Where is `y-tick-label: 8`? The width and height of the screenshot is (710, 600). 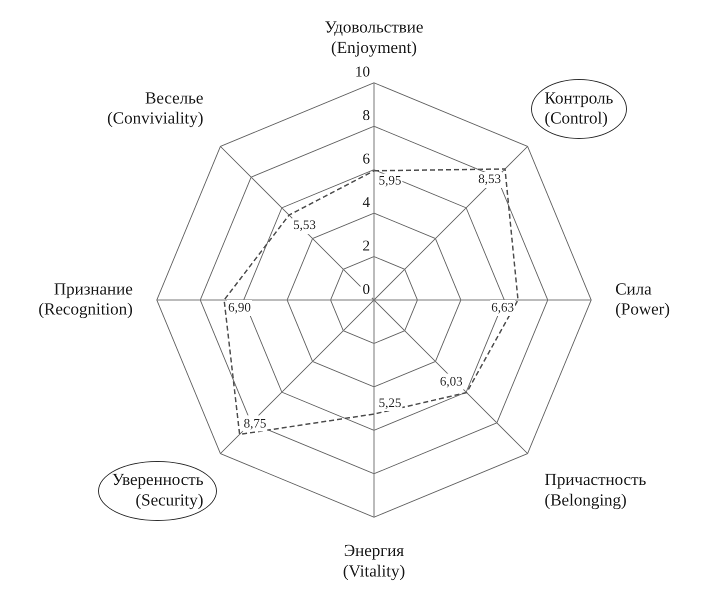 y-tick-label: 8 is located at coordinates (366, 116).